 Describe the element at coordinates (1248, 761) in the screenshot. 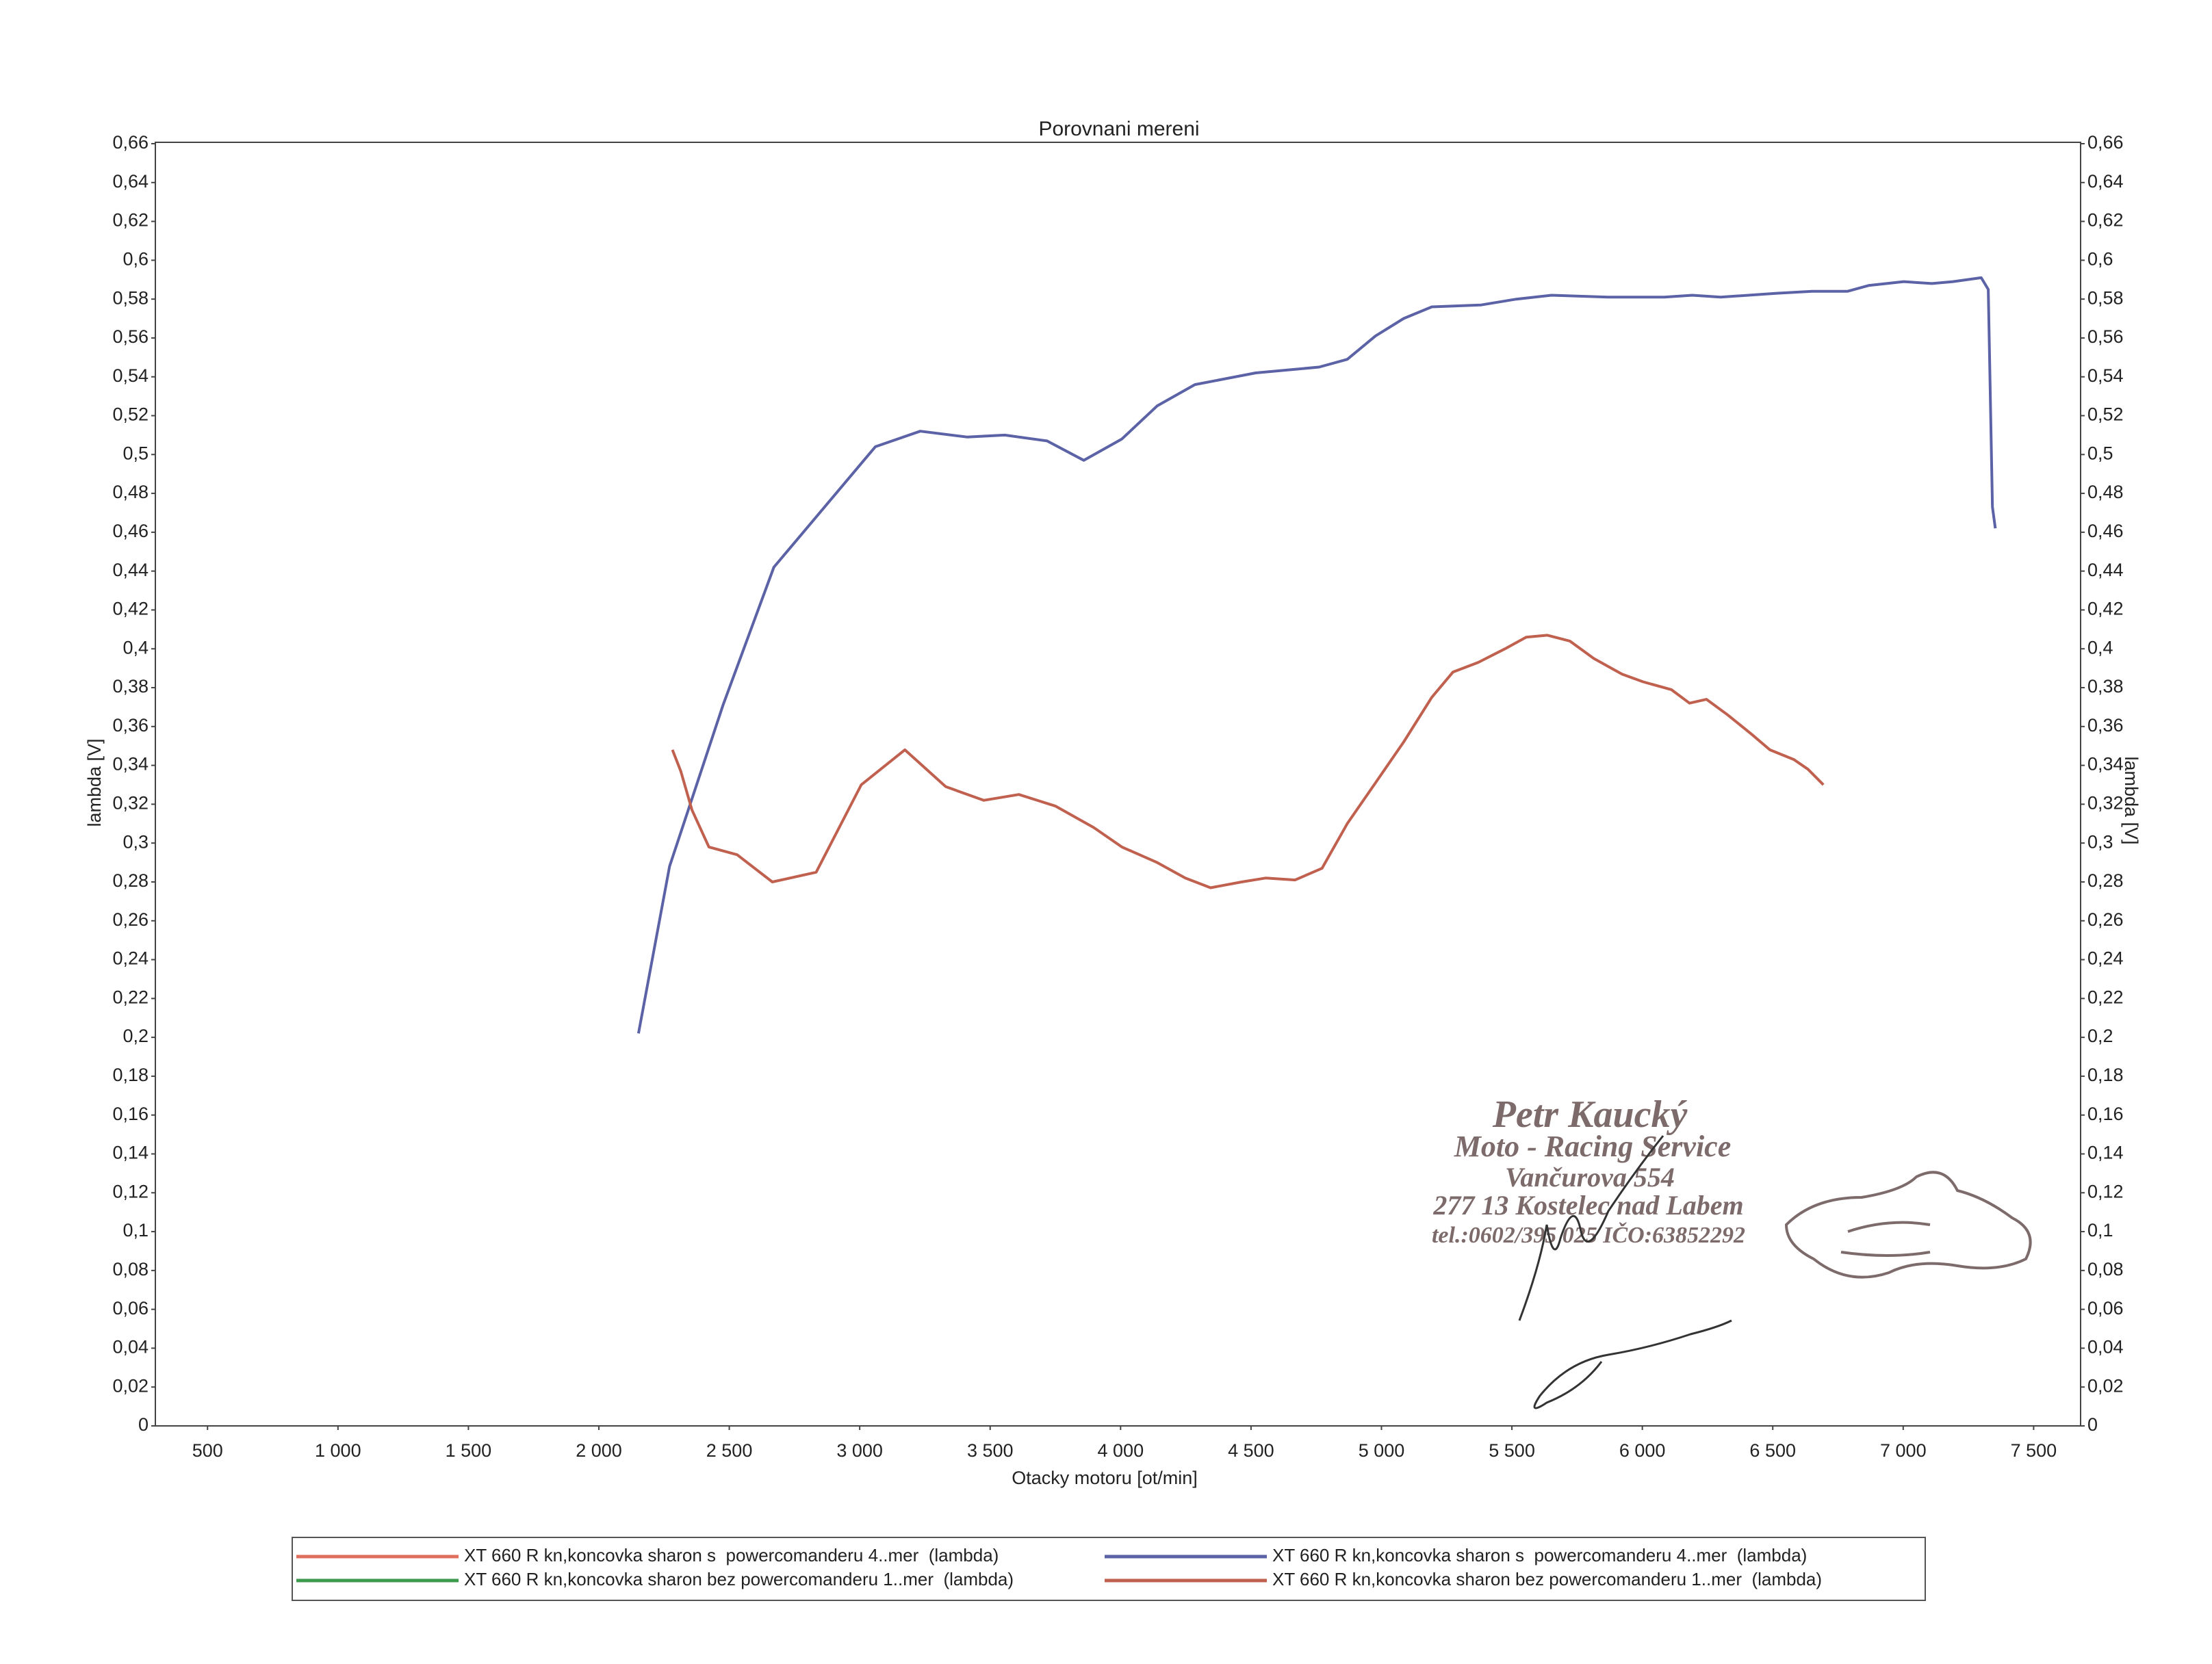

I see `series-line` at that location.